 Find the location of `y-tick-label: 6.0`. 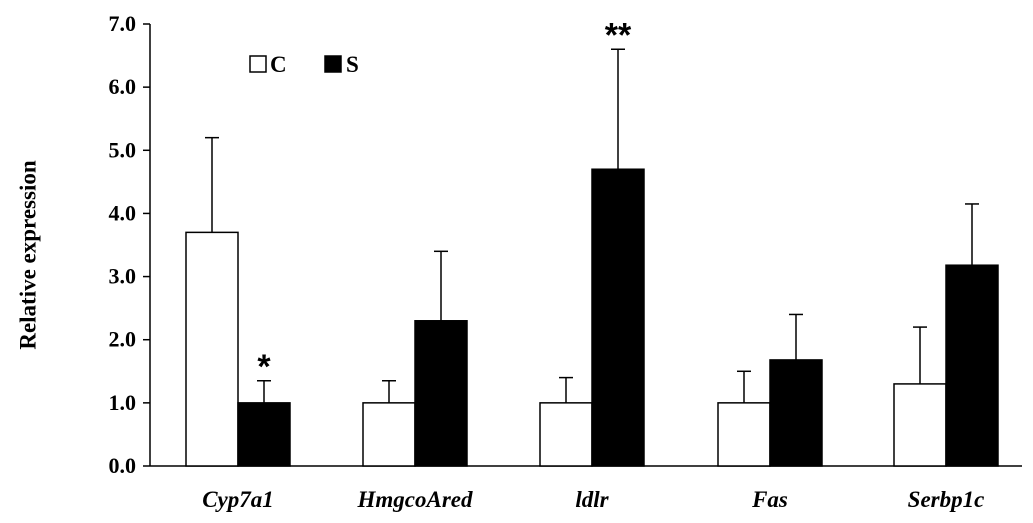

y-tick-label: 6.0 is located at coordinates (123, 86).